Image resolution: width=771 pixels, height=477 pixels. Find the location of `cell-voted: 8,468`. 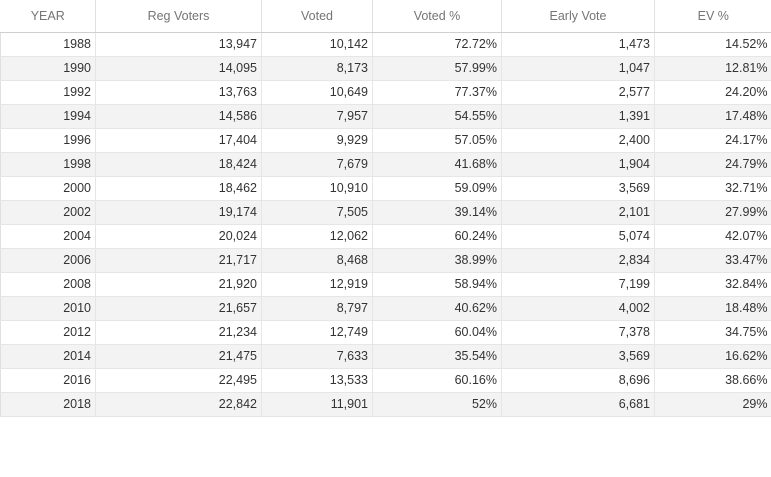

cell-voted: 8,468 is located at coordinates (317, 260).